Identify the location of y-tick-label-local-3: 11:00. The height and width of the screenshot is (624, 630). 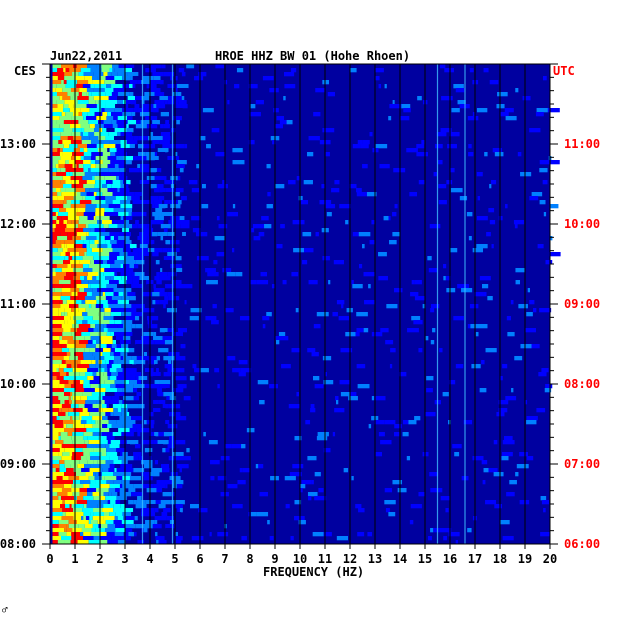
(18, 304).